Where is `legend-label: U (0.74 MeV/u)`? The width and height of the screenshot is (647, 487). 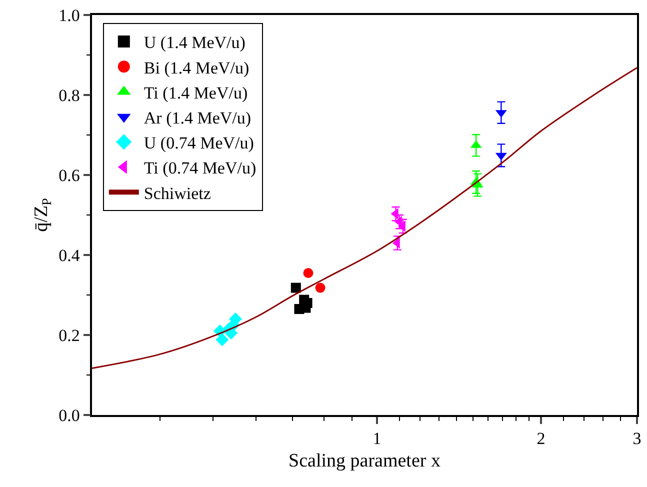
legend-label: U (0.74 MeV/u) is located at coordinates (199, 143).